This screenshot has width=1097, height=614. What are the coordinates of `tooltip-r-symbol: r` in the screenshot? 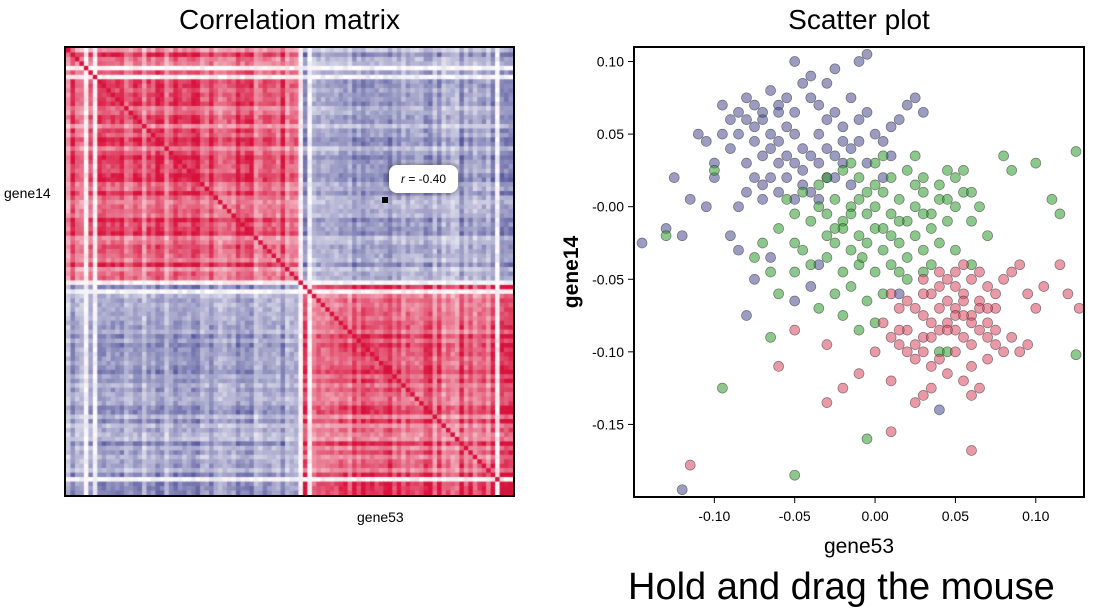 It's located at (402, 179).